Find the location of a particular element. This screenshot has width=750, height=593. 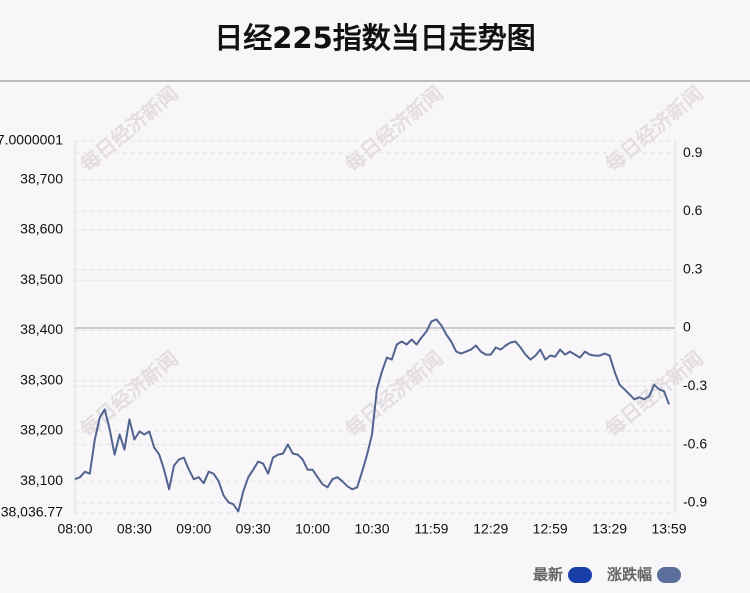

legend-label: 涨跌幅 is located at coordinates (629, 575).